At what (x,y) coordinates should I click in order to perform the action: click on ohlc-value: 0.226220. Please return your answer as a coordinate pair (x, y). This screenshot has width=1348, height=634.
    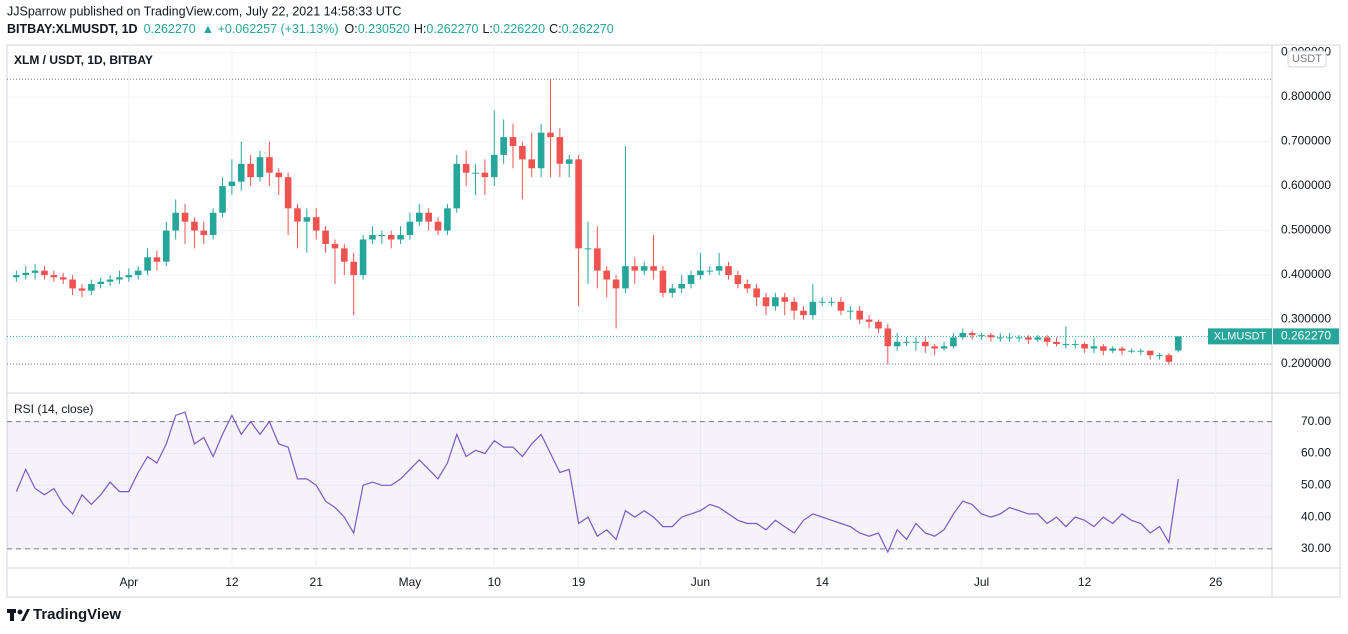
    Looking at the image, I should click on (519, 29).